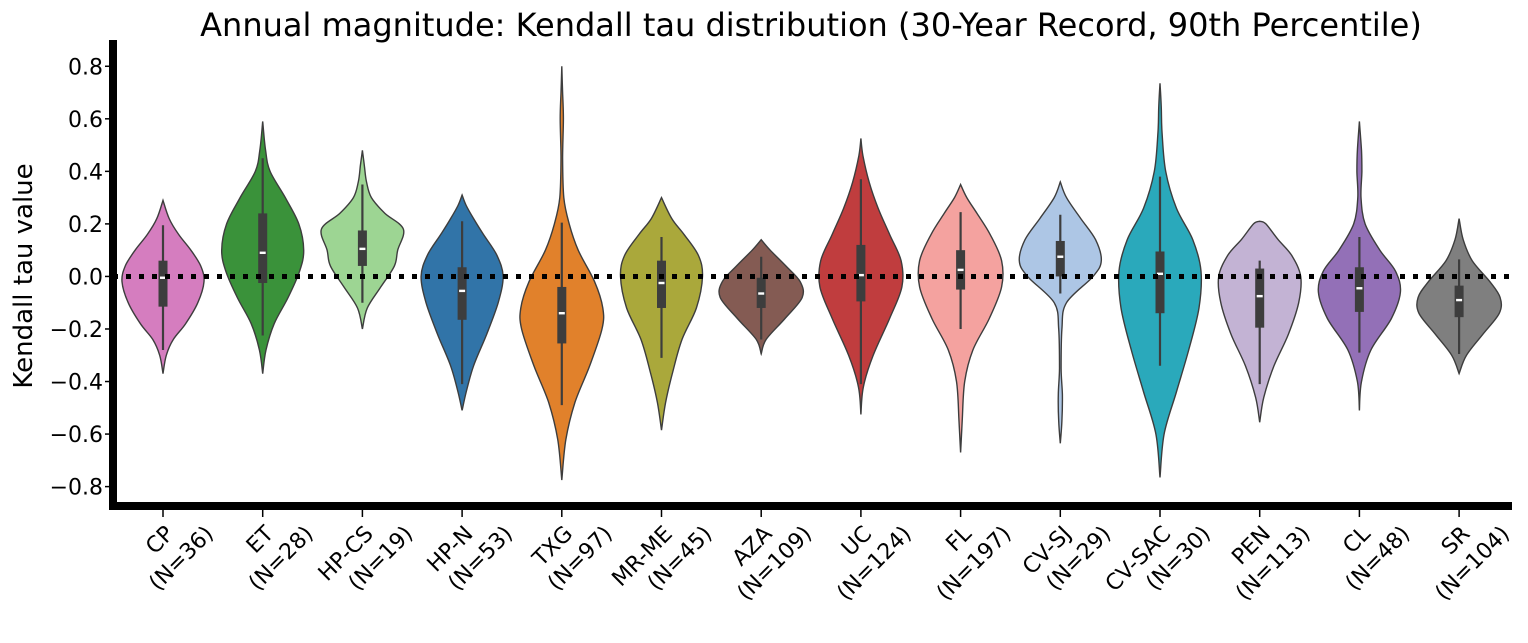 The height and width of the screenshot is (643, 1528). I want to click on violin-iqr-box-txg, so click(562, 315).